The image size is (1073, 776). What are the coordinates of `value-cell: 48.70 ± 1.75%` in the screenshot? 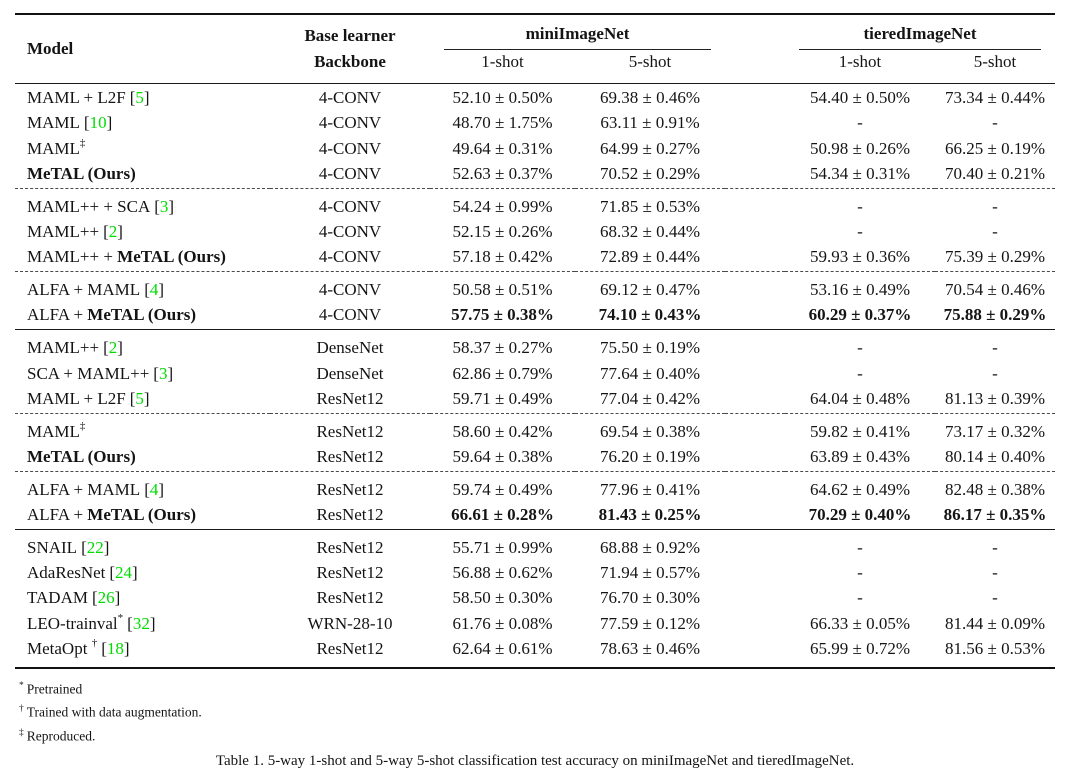 It's located at (502, 123).